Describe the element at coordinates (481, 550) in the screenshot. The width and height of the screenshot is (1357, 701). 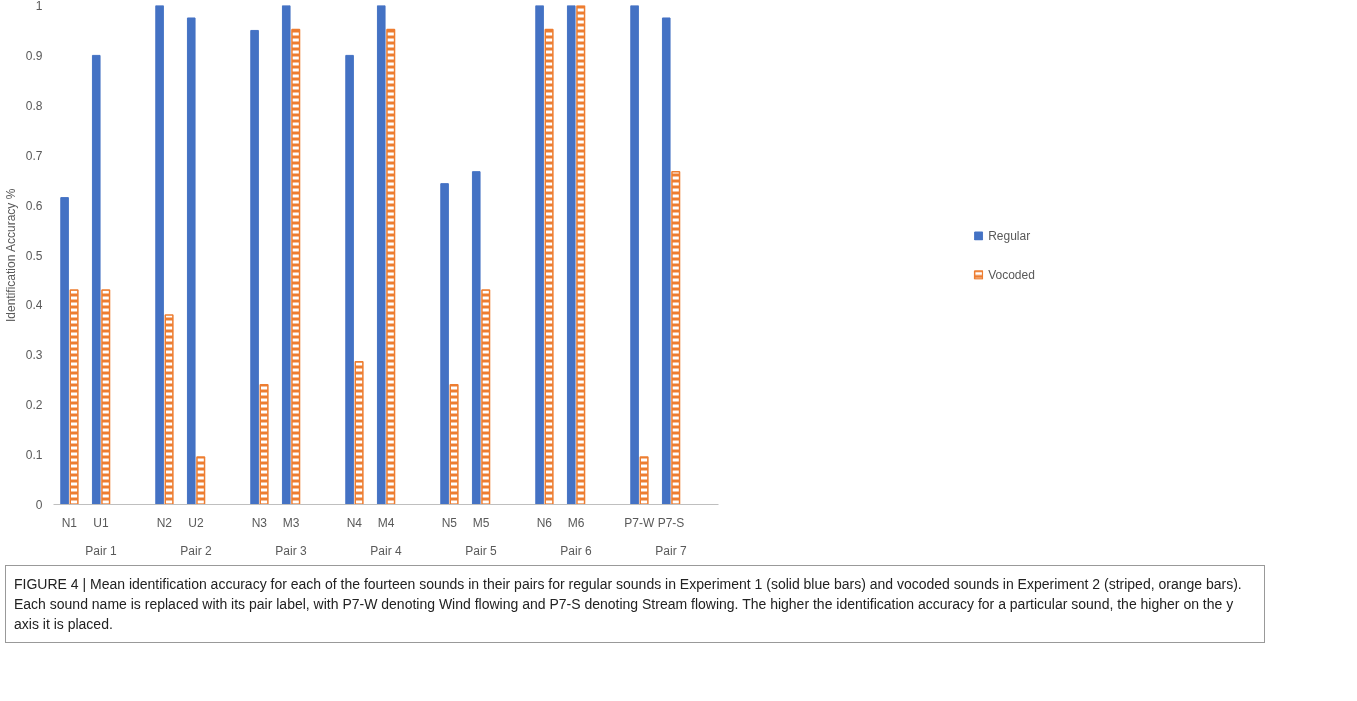
I see `text: Pair 5` at that location.